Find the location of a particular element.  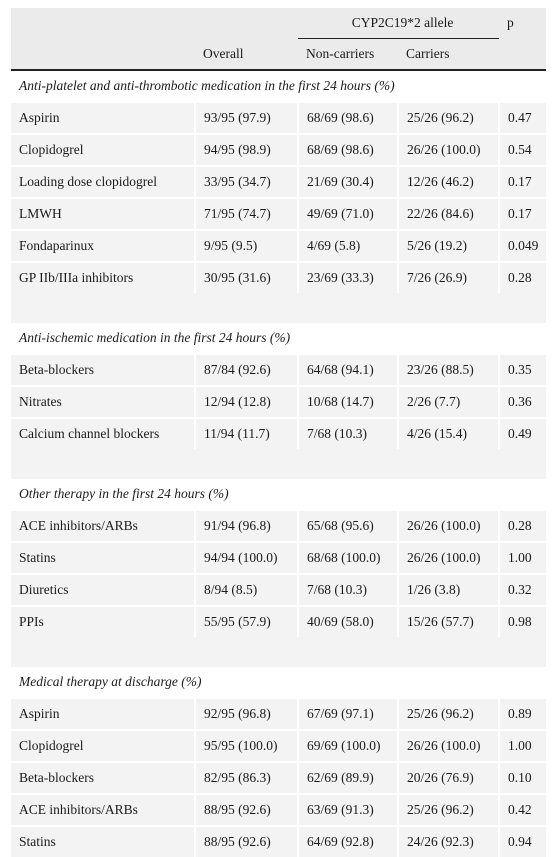

medication-name-cell: ACE inhibitors/ARBs is located at coordinates (103, 525).